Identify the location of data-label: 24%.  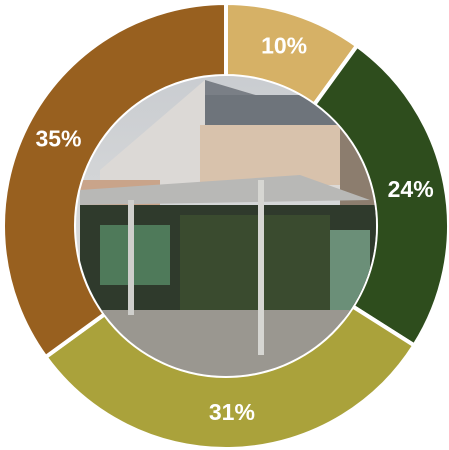
(411, 189).